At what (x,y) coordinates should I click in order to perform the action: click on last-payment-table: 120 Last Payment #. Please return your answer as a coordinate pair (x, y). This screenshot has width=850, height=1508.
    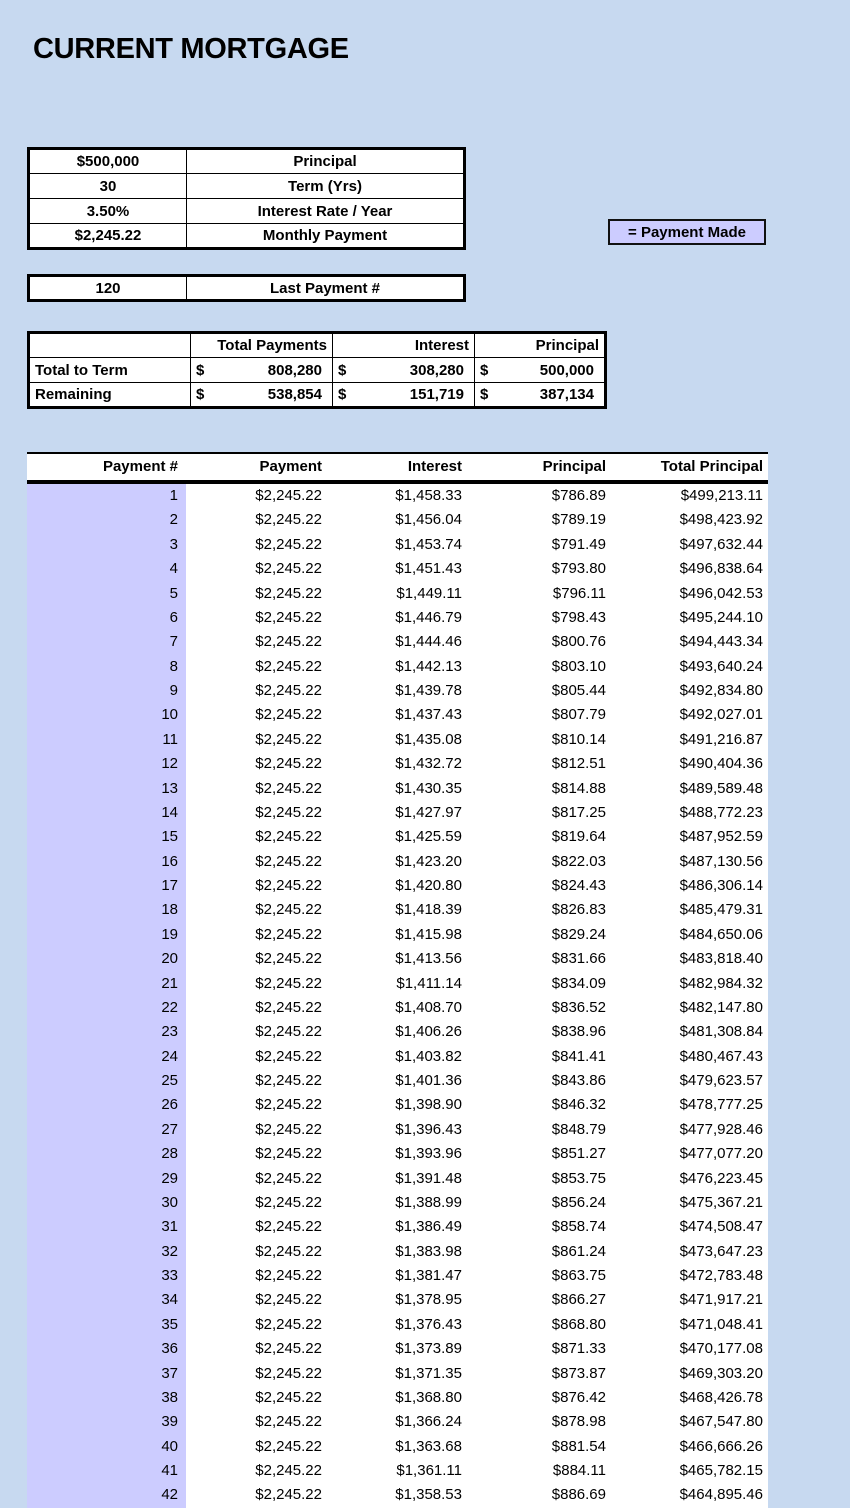
    Looking at the image, I should click on (246, 288).